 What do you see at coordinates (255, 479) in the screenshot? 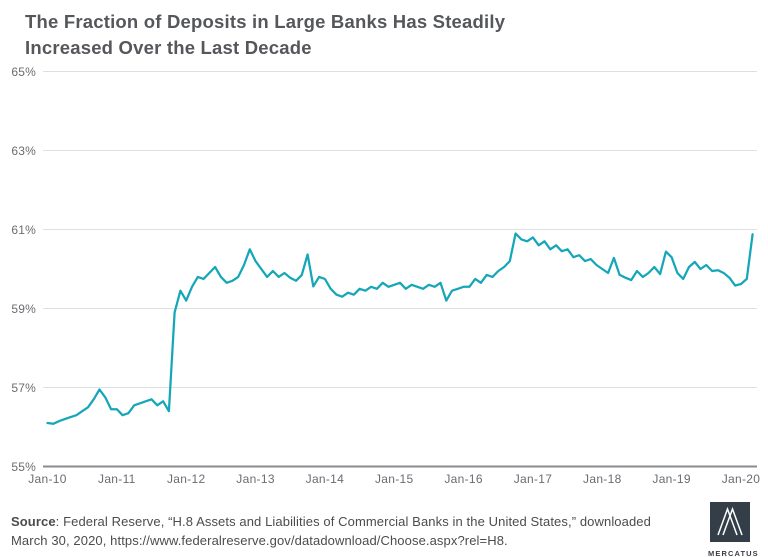
I see `x-axis-label: Jan-13` at bounding box center [255, 479].